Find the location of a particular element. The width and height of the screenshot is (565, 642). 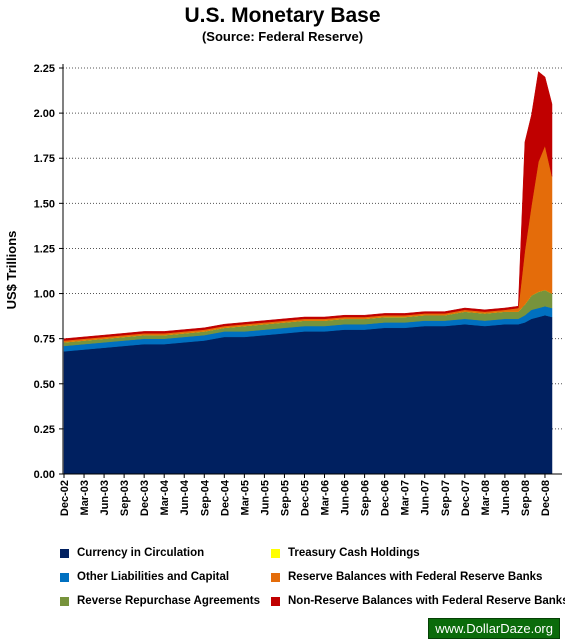

legend-label: Other Liabilities and Capital is located at coordinates (153, 577).